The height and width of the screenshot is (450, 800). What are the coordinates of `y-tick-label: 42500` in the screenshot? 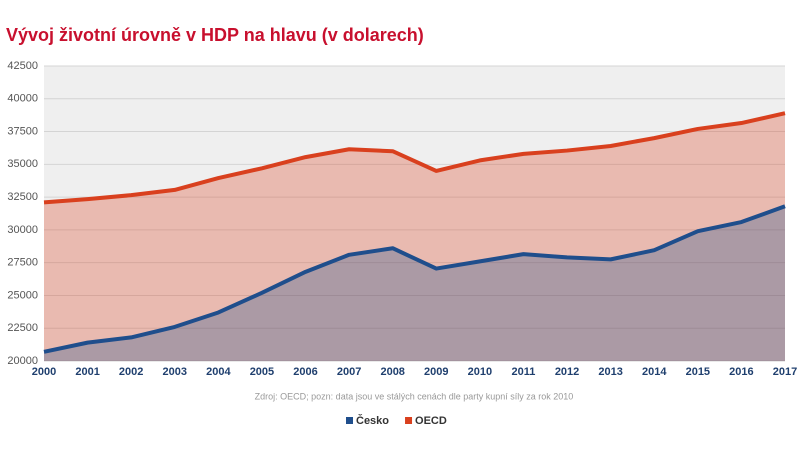 It's located at (22, 66).